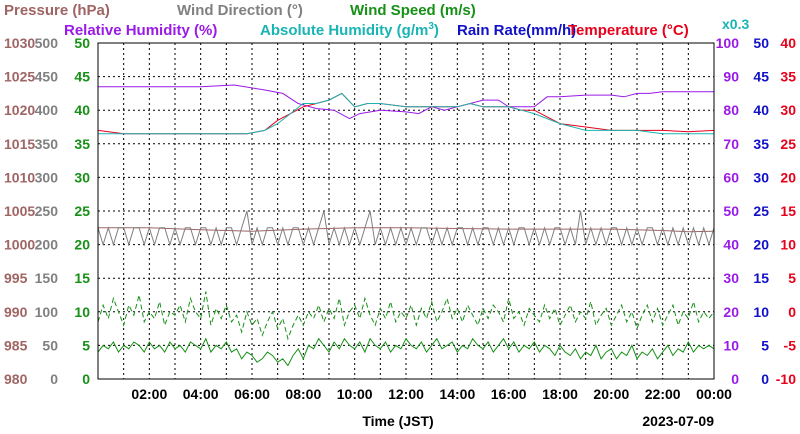  Describe the element at coordinates (47, 245) in the screenshot. I see `ytick-wind_dir: 200` at that location.